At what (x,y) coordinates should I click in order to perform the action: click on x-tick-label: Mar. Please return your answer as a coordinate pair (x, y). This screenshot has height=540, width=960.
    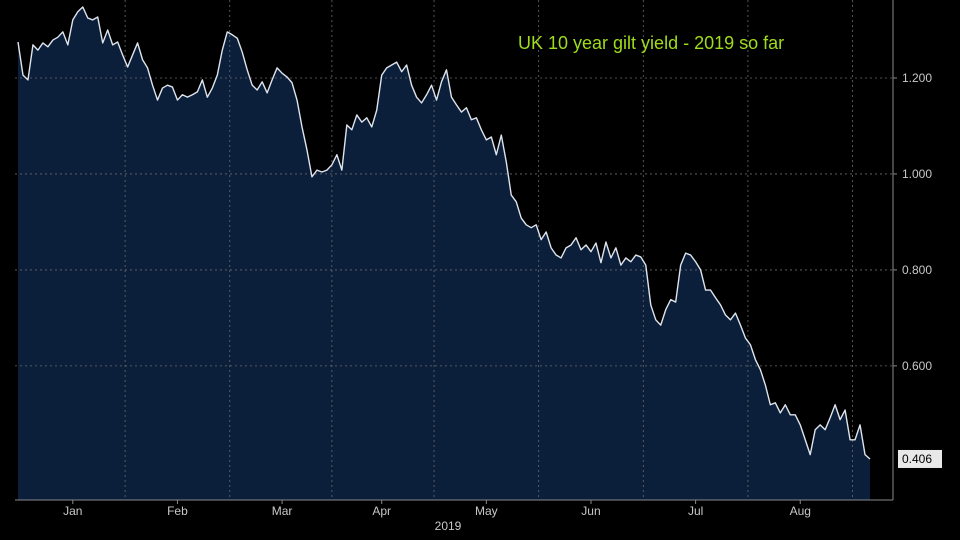
    Looking at the image, I should click on (282, 511).